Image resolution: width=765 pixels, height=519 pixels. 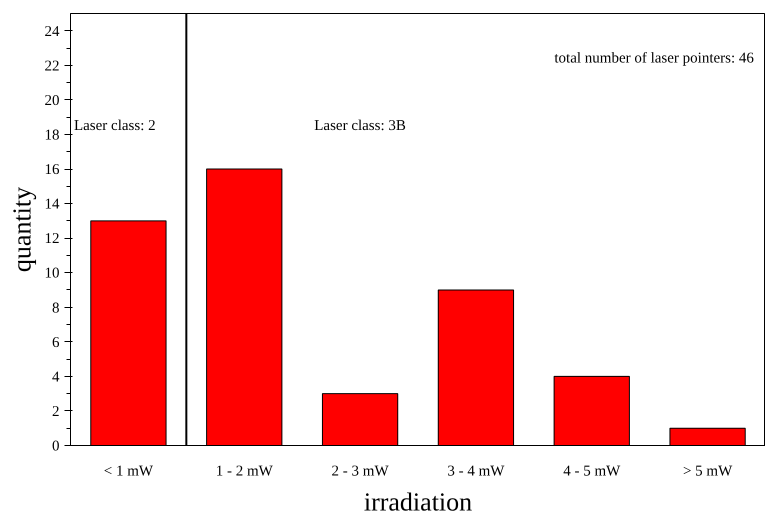 I want to click on y-tick-label: 20, so click(x=52, y=100).